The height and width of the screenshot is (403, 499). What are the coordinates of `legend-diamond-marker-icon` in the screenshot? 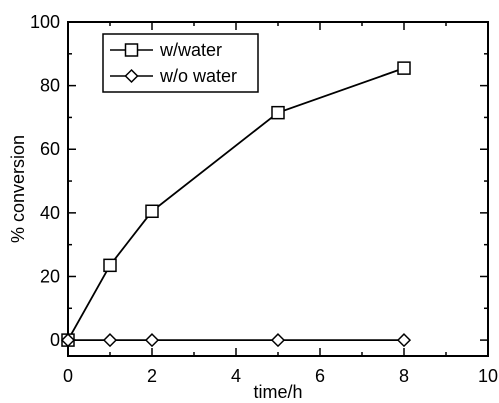 It's located at (131, 76).